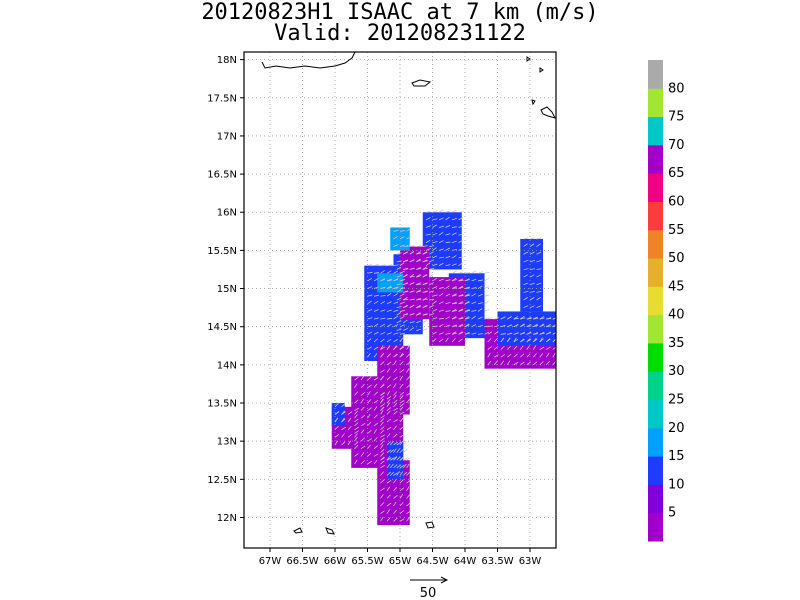 This screenshot has width=800, height=600. I want to click on map-title: 20120823H1 ISAAC at 7 km (m/s), so click(400, 12).